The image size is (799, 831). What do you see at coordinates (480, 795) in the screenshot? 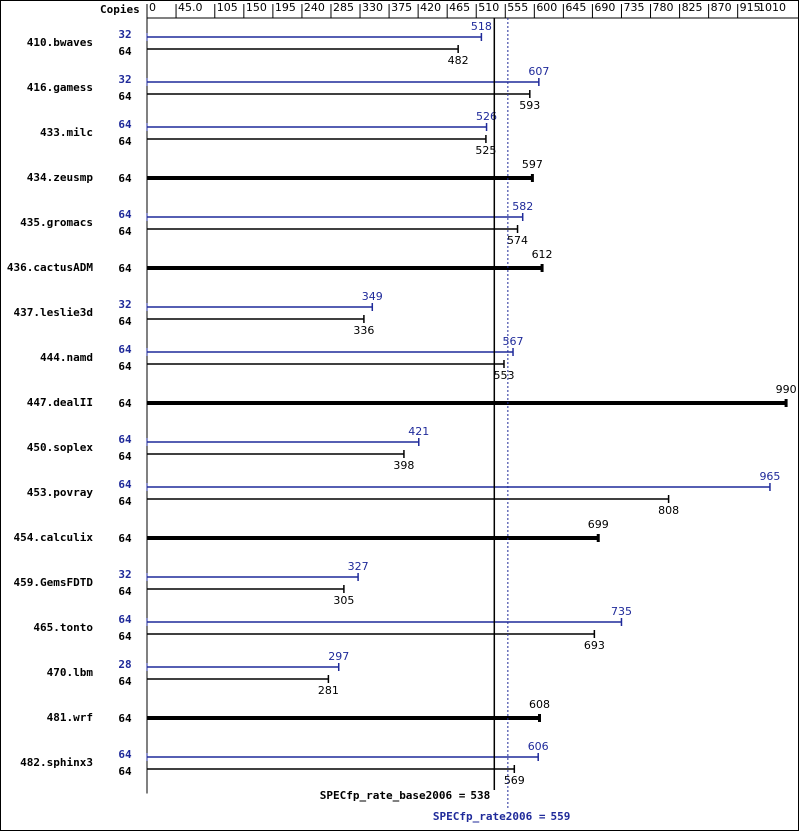
I see `summary-value: 538` at bounding box center [480, 795].